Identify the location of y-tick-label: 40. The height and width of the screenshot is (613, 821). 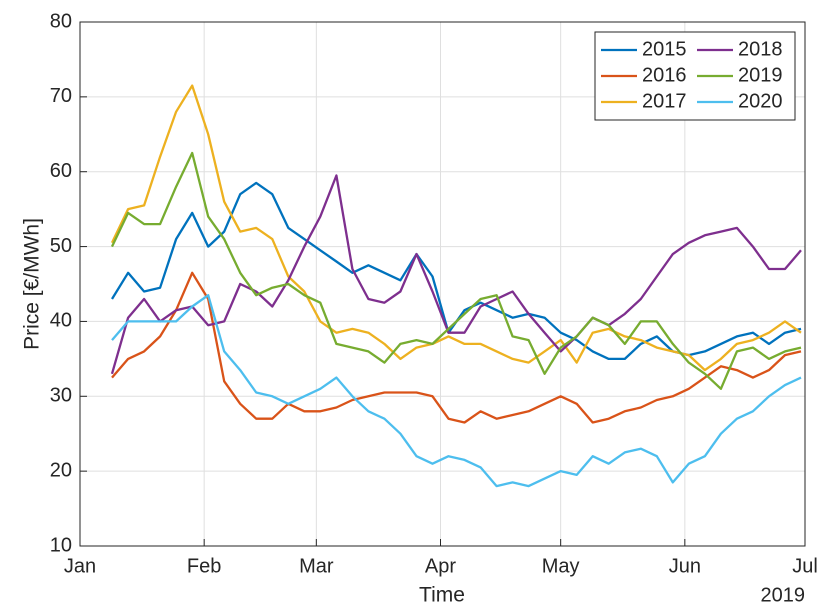
(61, 321).